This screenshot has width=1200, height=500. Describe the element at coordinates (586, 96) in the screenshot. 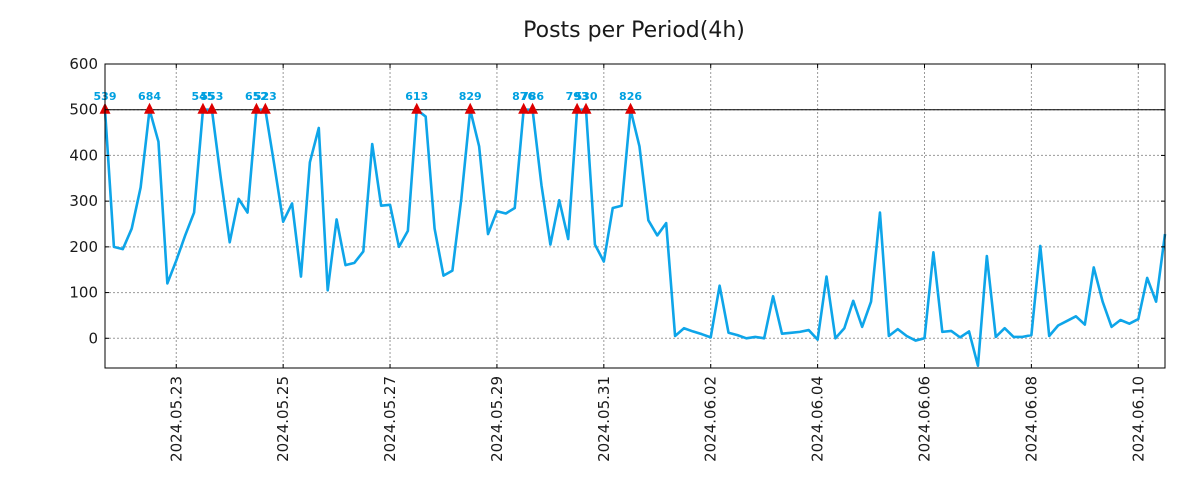

I see `capped-value-label: 530` at that location.